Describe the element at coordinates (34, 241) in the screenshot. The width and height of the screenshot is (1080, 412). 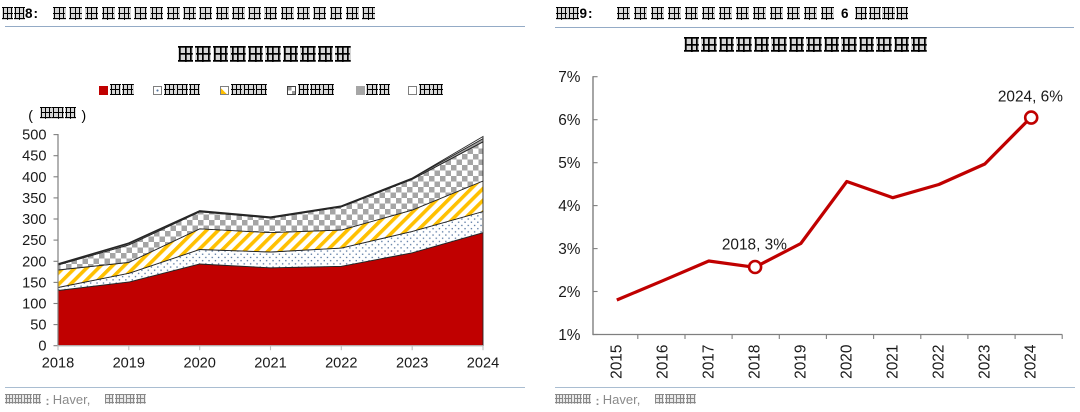
I see `svg-text: 250` at that location.